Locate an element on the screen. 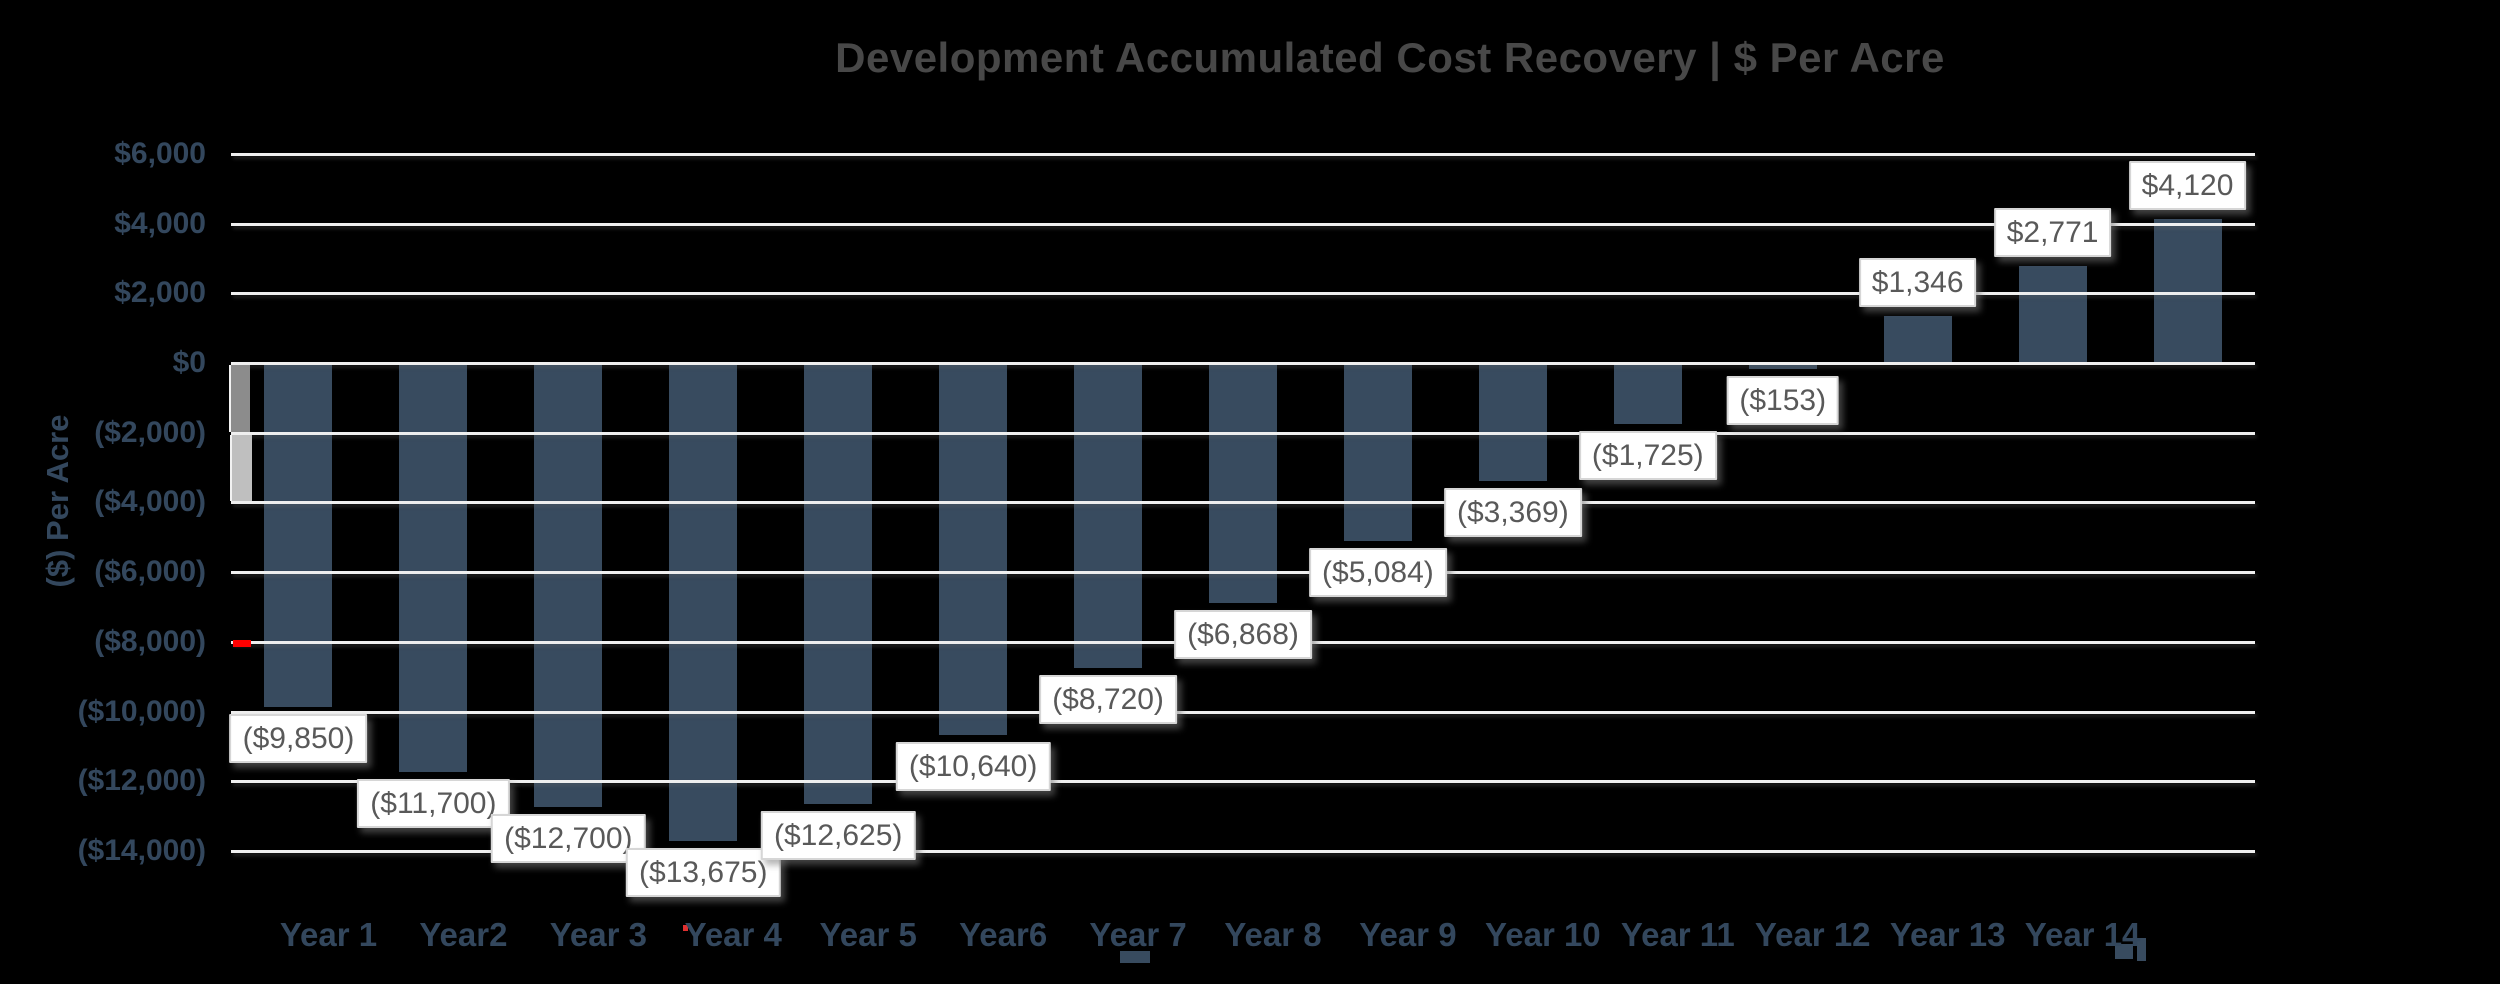  y-tick-label: $2,000 is located at coordinates (160, 293).